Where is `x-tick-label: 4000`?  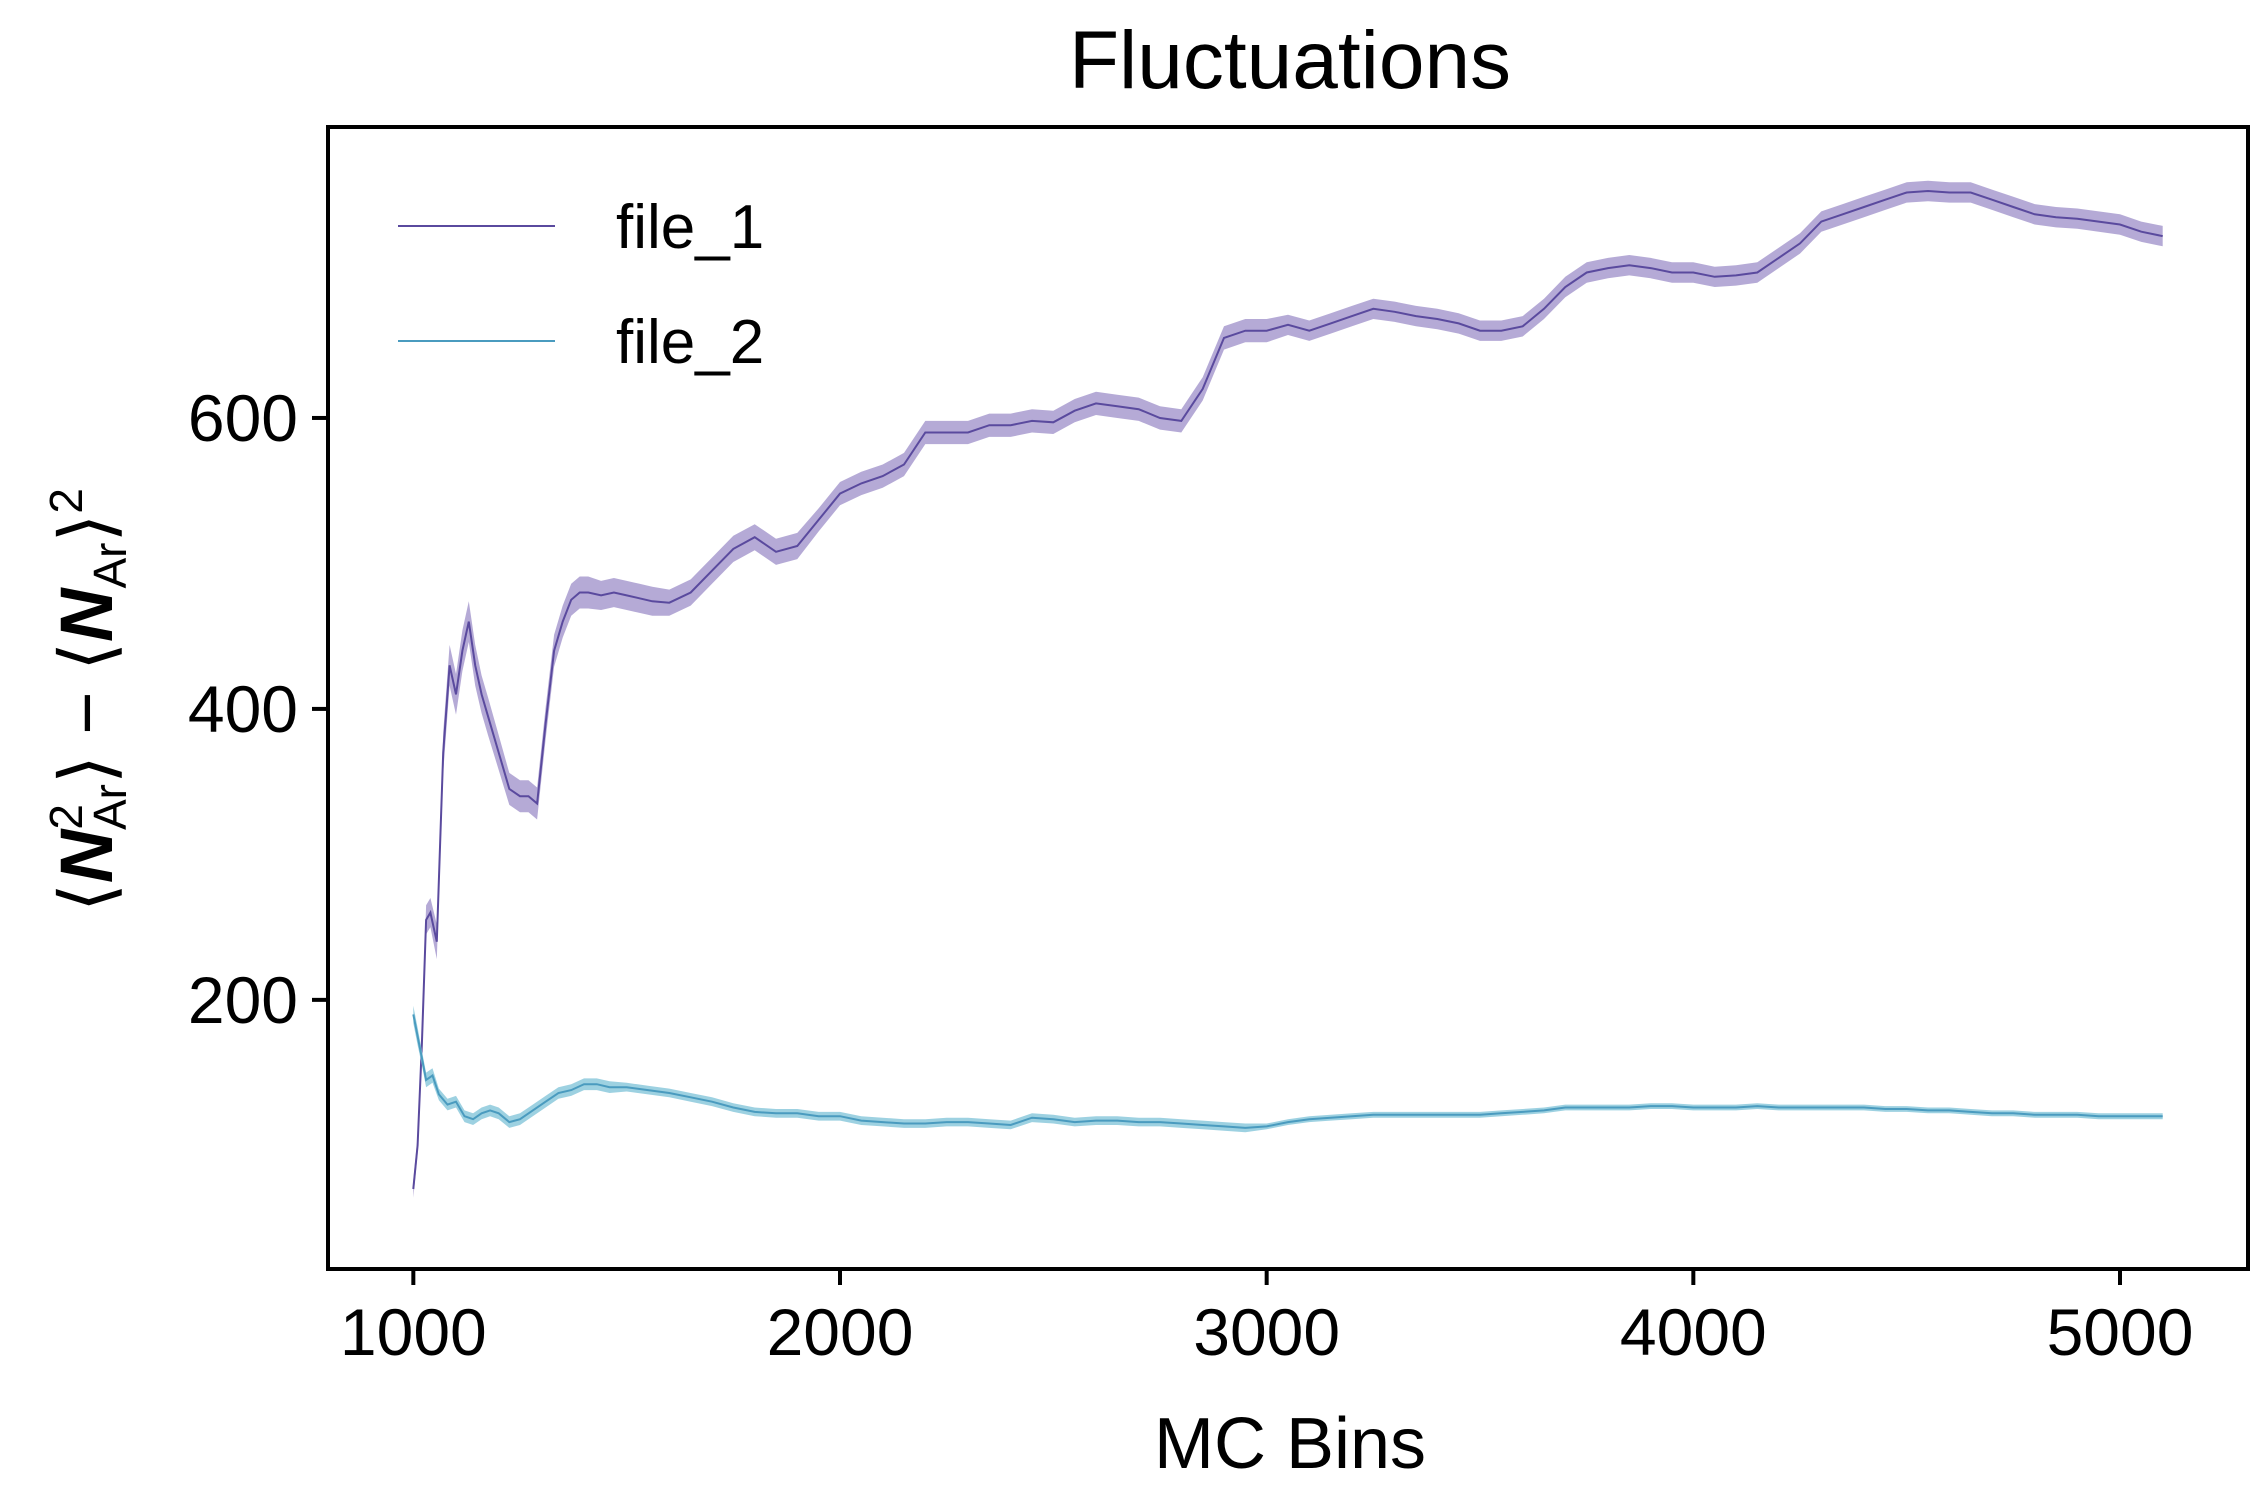 x-tick-label: 4000 is located at coordinates (1693, 1332).